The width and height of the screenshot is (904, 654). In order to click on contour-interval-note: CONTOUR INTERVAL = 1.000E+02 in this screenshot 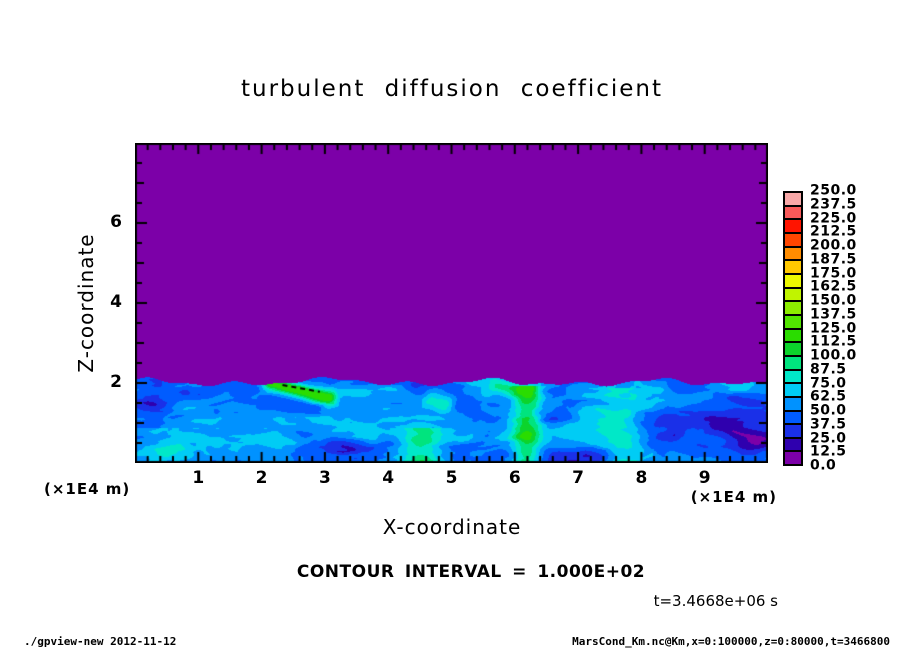, I will do `click(471, 572)`.